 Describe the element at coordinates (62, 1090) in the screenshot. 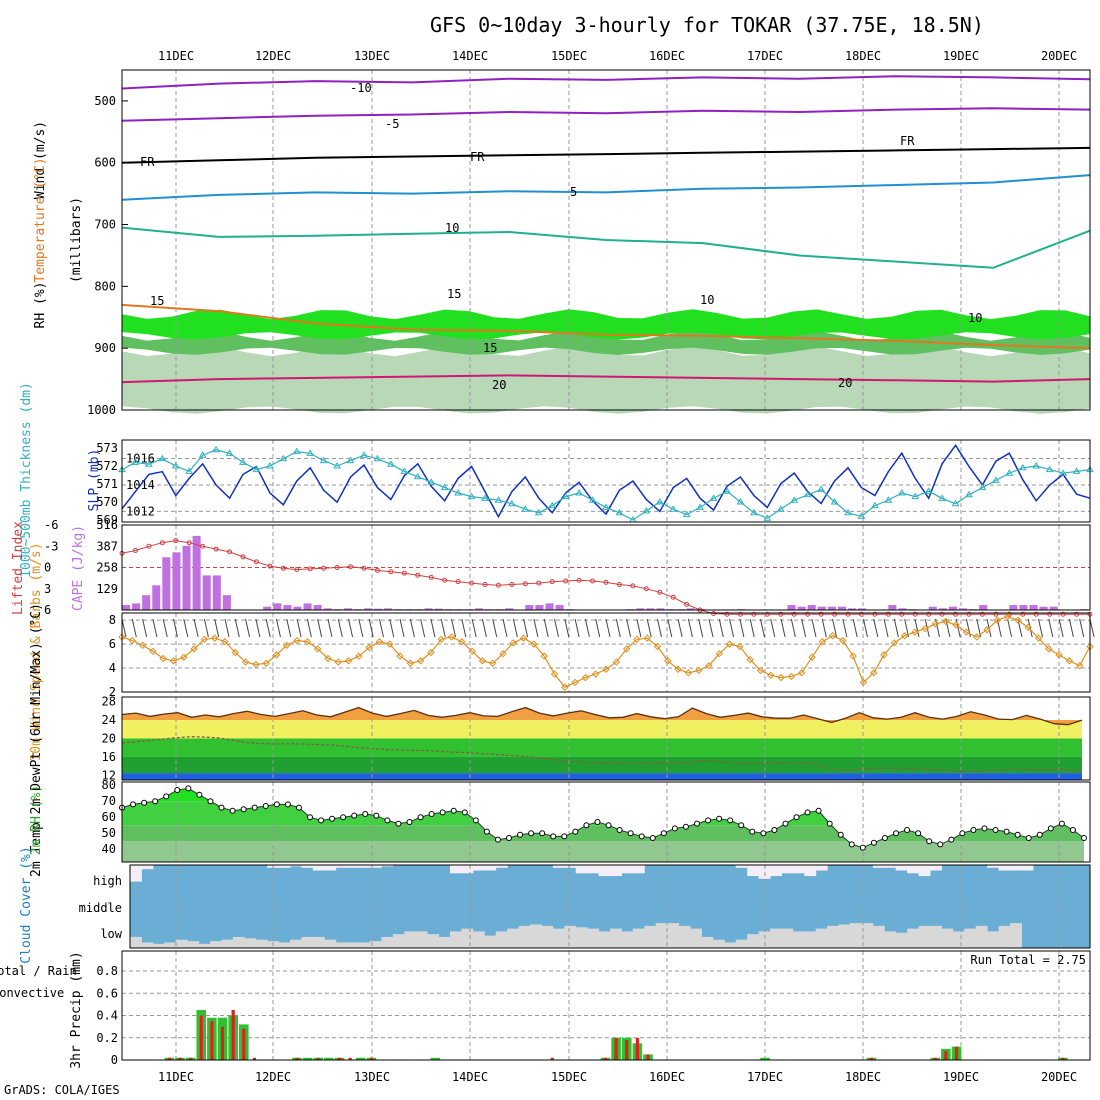

I see `credit-label: GrADS: COLA/IGES` at that location.